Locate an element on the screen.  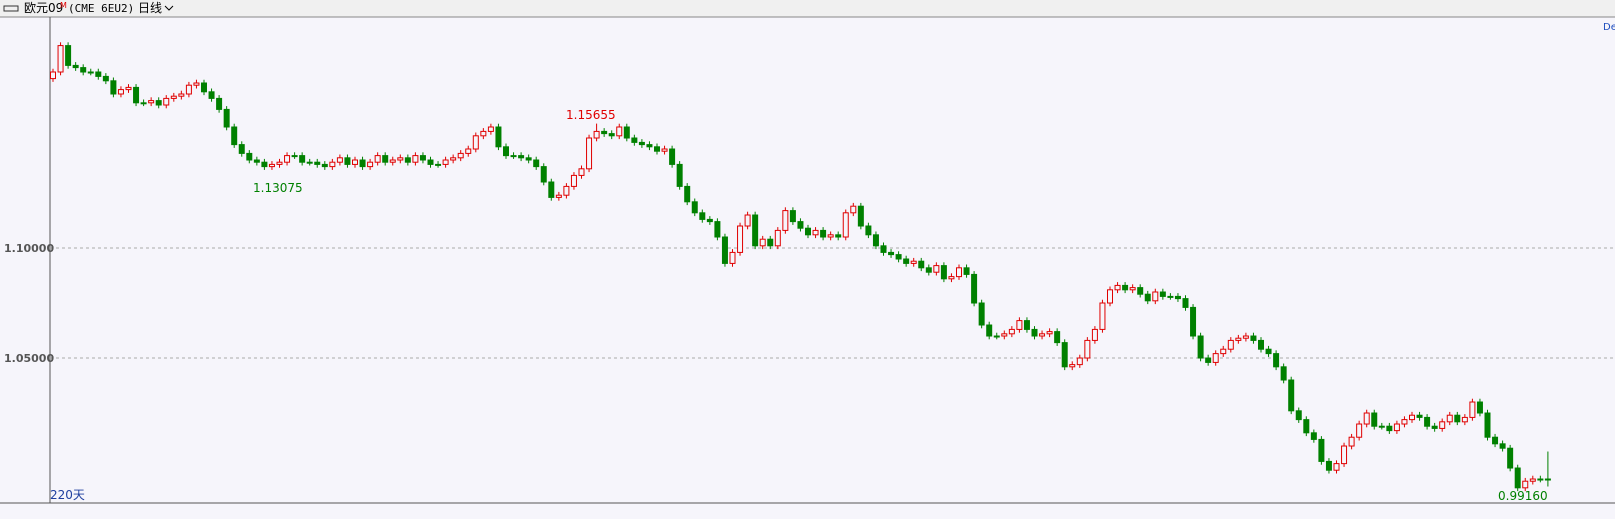
y-tick-label: 1.05000 is located at coordinates (29, 358).